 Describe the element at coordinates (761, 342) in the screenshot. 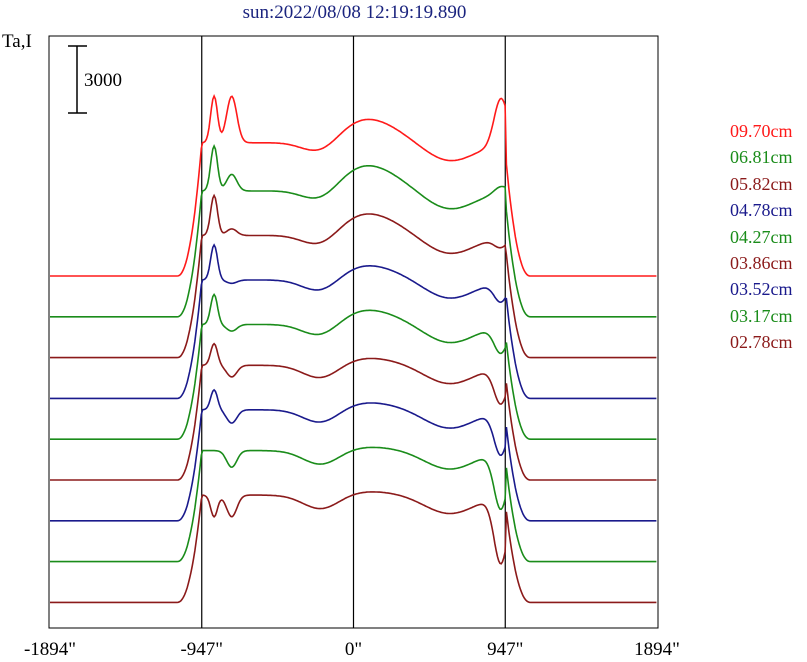

I see `legend-entry-8: 02.78cm` at that location.